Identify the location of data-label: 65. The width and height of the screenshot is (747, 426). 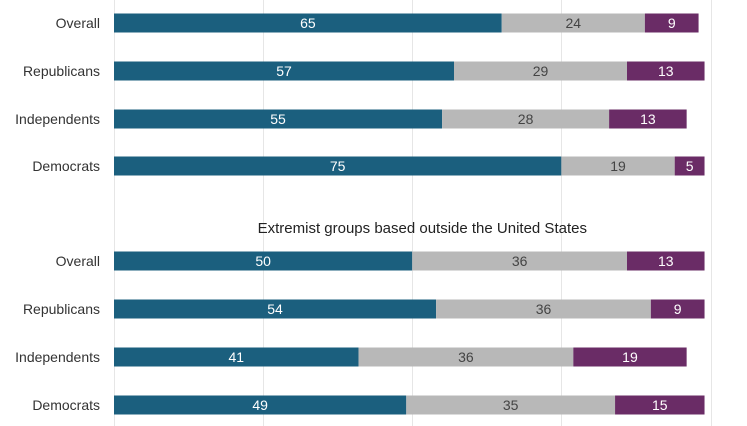
(308, 23).